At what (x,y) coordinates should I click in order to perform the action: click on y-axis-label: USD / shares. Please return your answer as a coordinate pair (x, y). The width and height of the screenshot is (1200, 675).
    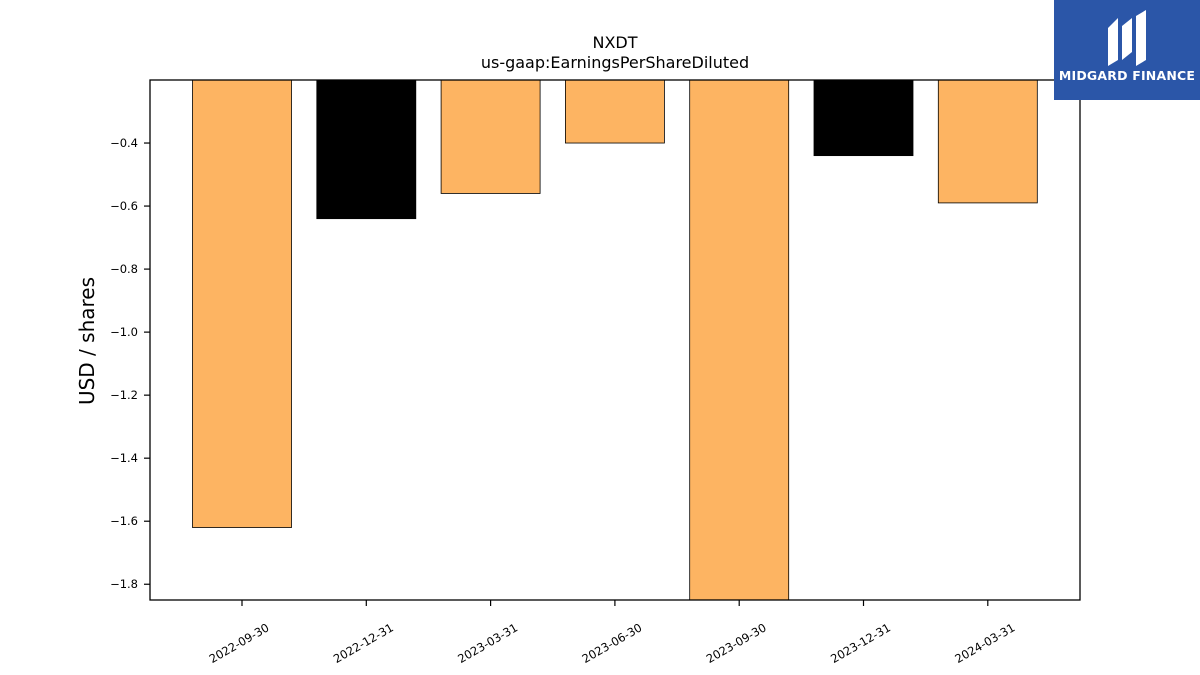
    Looking at the image, I should click on (87, 341).